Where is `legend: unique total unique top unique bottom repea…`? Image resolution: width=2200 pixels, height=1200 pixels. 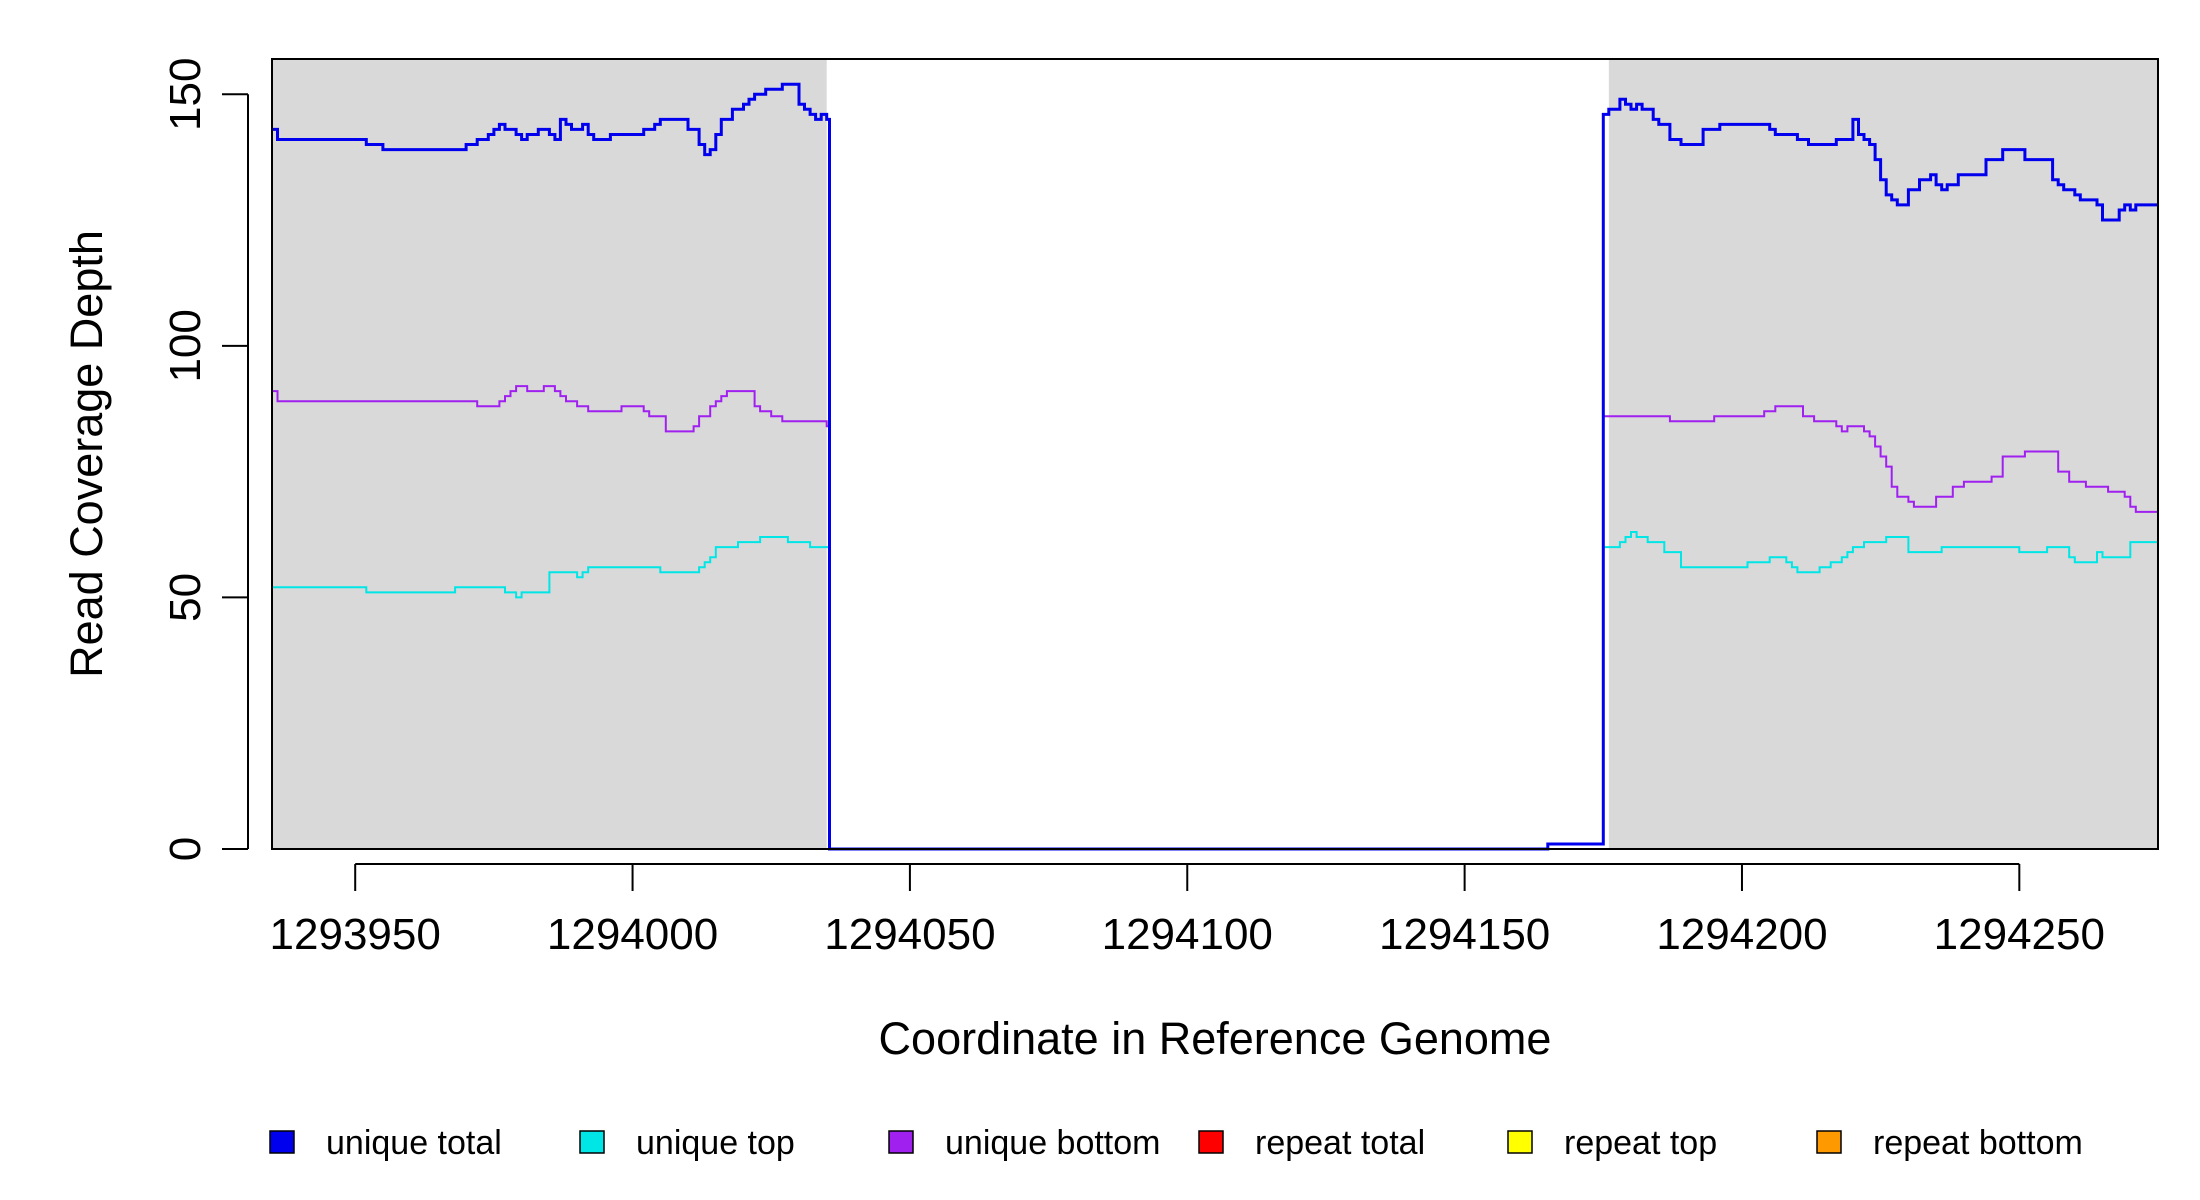 legend: unique total unique top unique bottom repea… is located at coordinates (1176, 1143).